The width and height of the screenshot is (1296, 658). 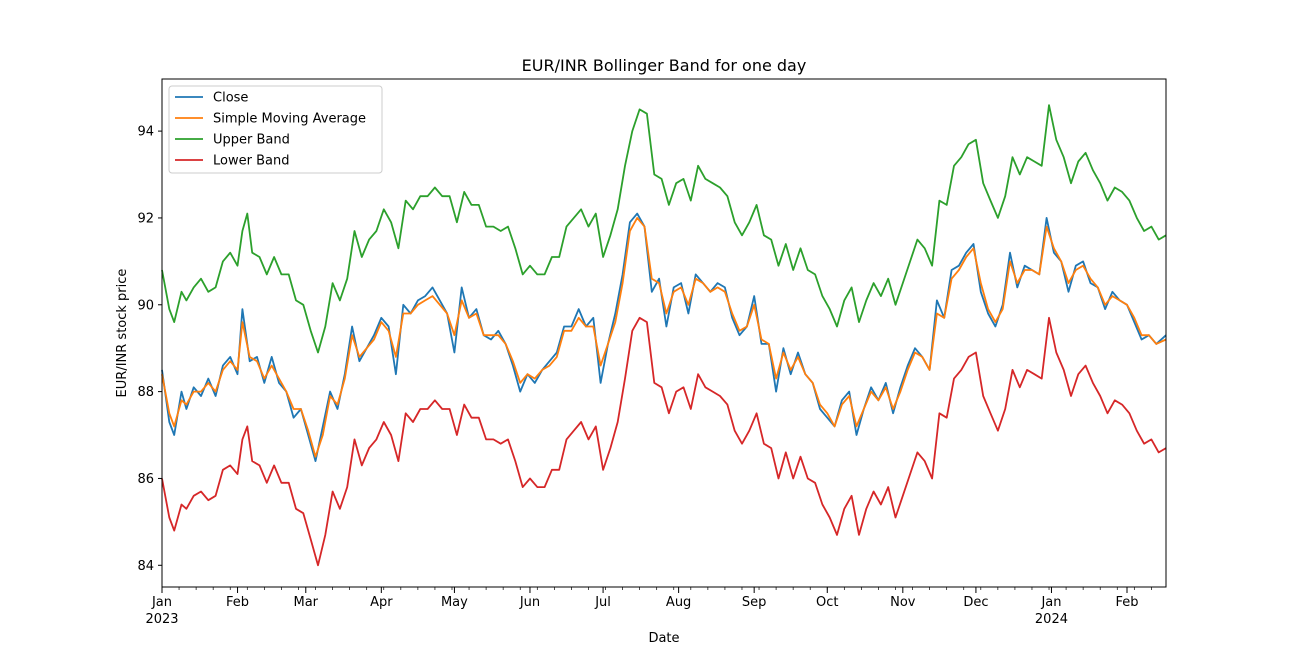 What do you see at coordinates (602, 602) in the screenshot?
I see `x-tick-label: Jul` at bounding box center [602, 602].